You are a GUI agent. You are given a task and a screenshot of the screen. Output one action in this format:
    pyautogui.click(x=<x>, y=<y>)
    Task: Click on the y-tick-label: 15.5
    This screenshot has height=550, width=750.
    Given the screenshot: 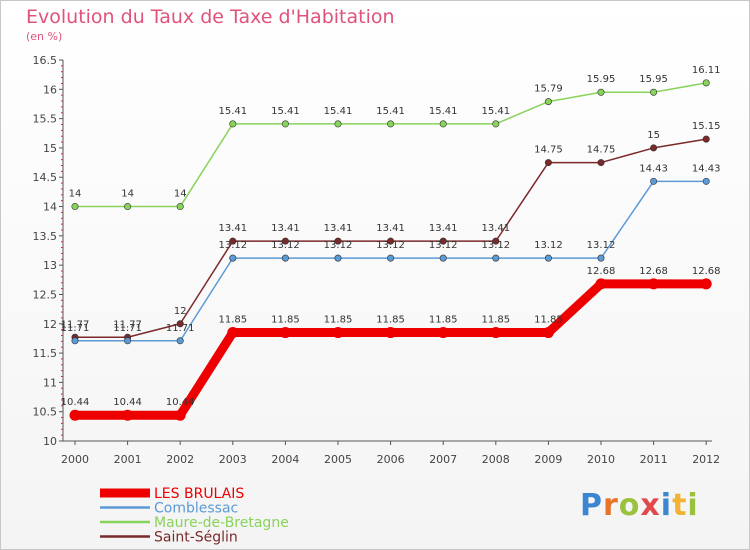 What is the action you would take?
    pyautogui.click(x=45, y=119)
    